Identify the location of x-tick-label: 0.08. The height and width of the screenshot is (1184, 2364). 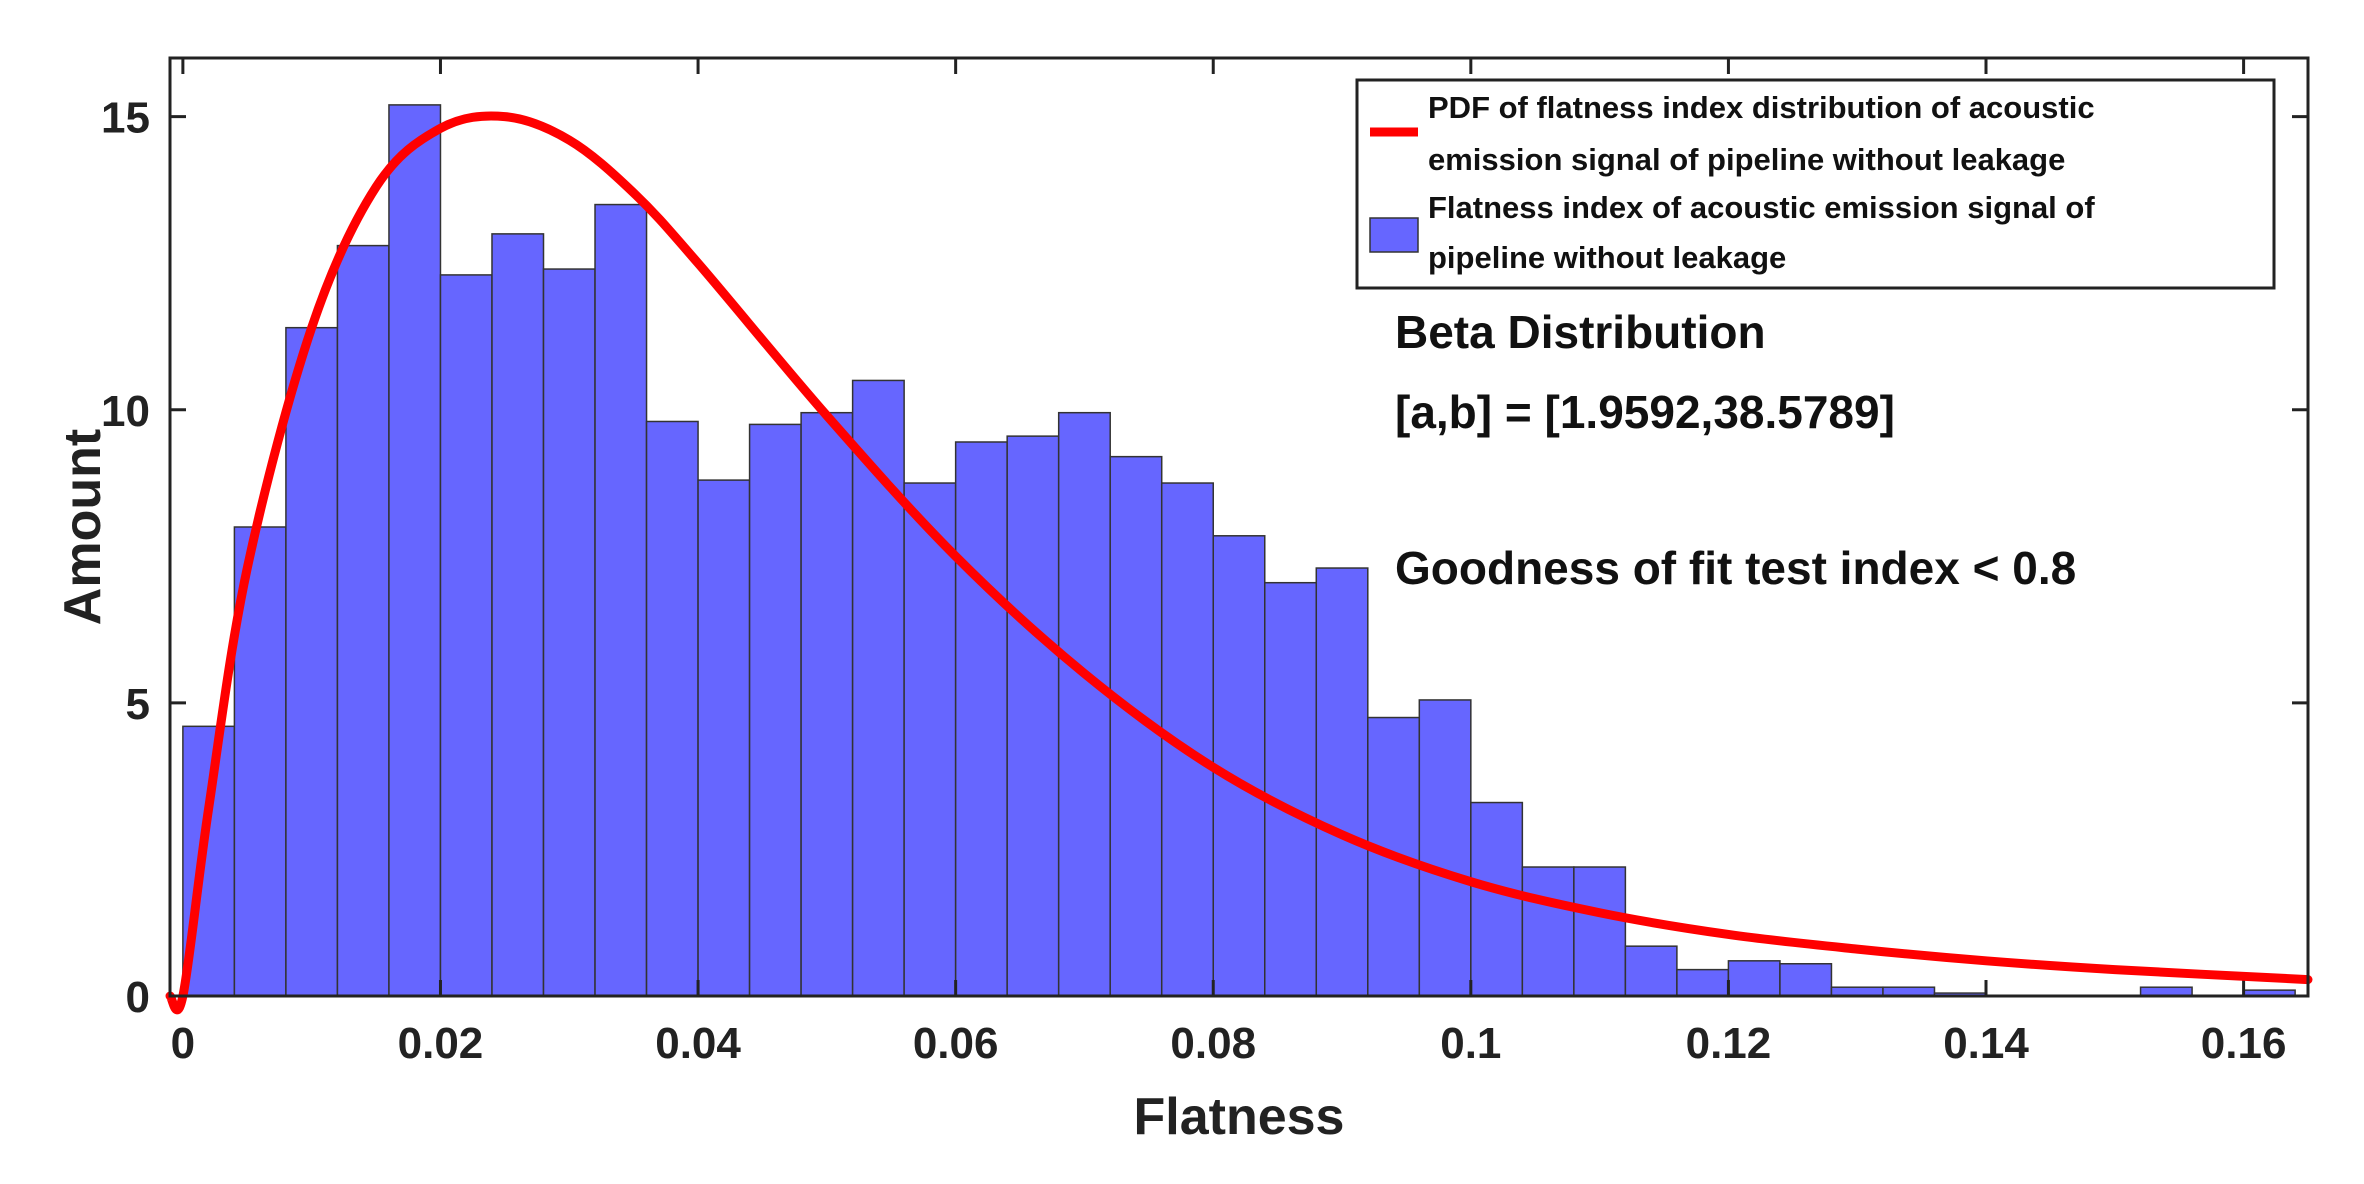
(1213, 1043).